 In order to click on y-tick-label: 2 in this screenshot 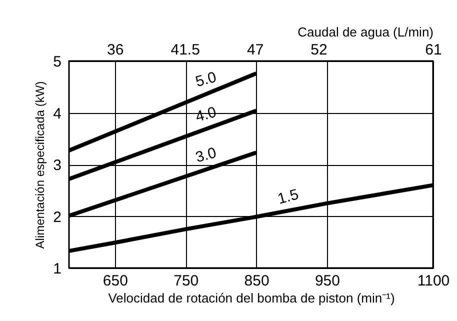, I will do `click(57, 217)`.